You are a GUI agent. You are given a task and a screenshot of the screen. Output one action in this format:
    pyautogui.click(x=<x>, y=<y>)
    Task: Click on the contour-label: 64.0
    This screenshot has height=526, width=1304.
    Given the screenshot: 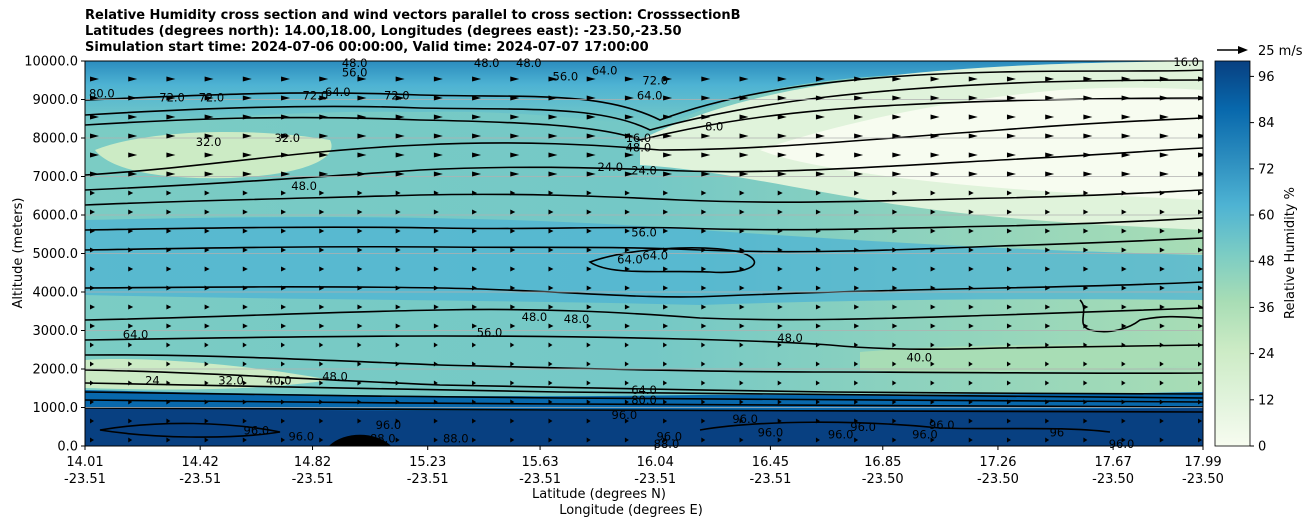 What is the action you would take?
    pyautogui.click(x=644, y=390)
    